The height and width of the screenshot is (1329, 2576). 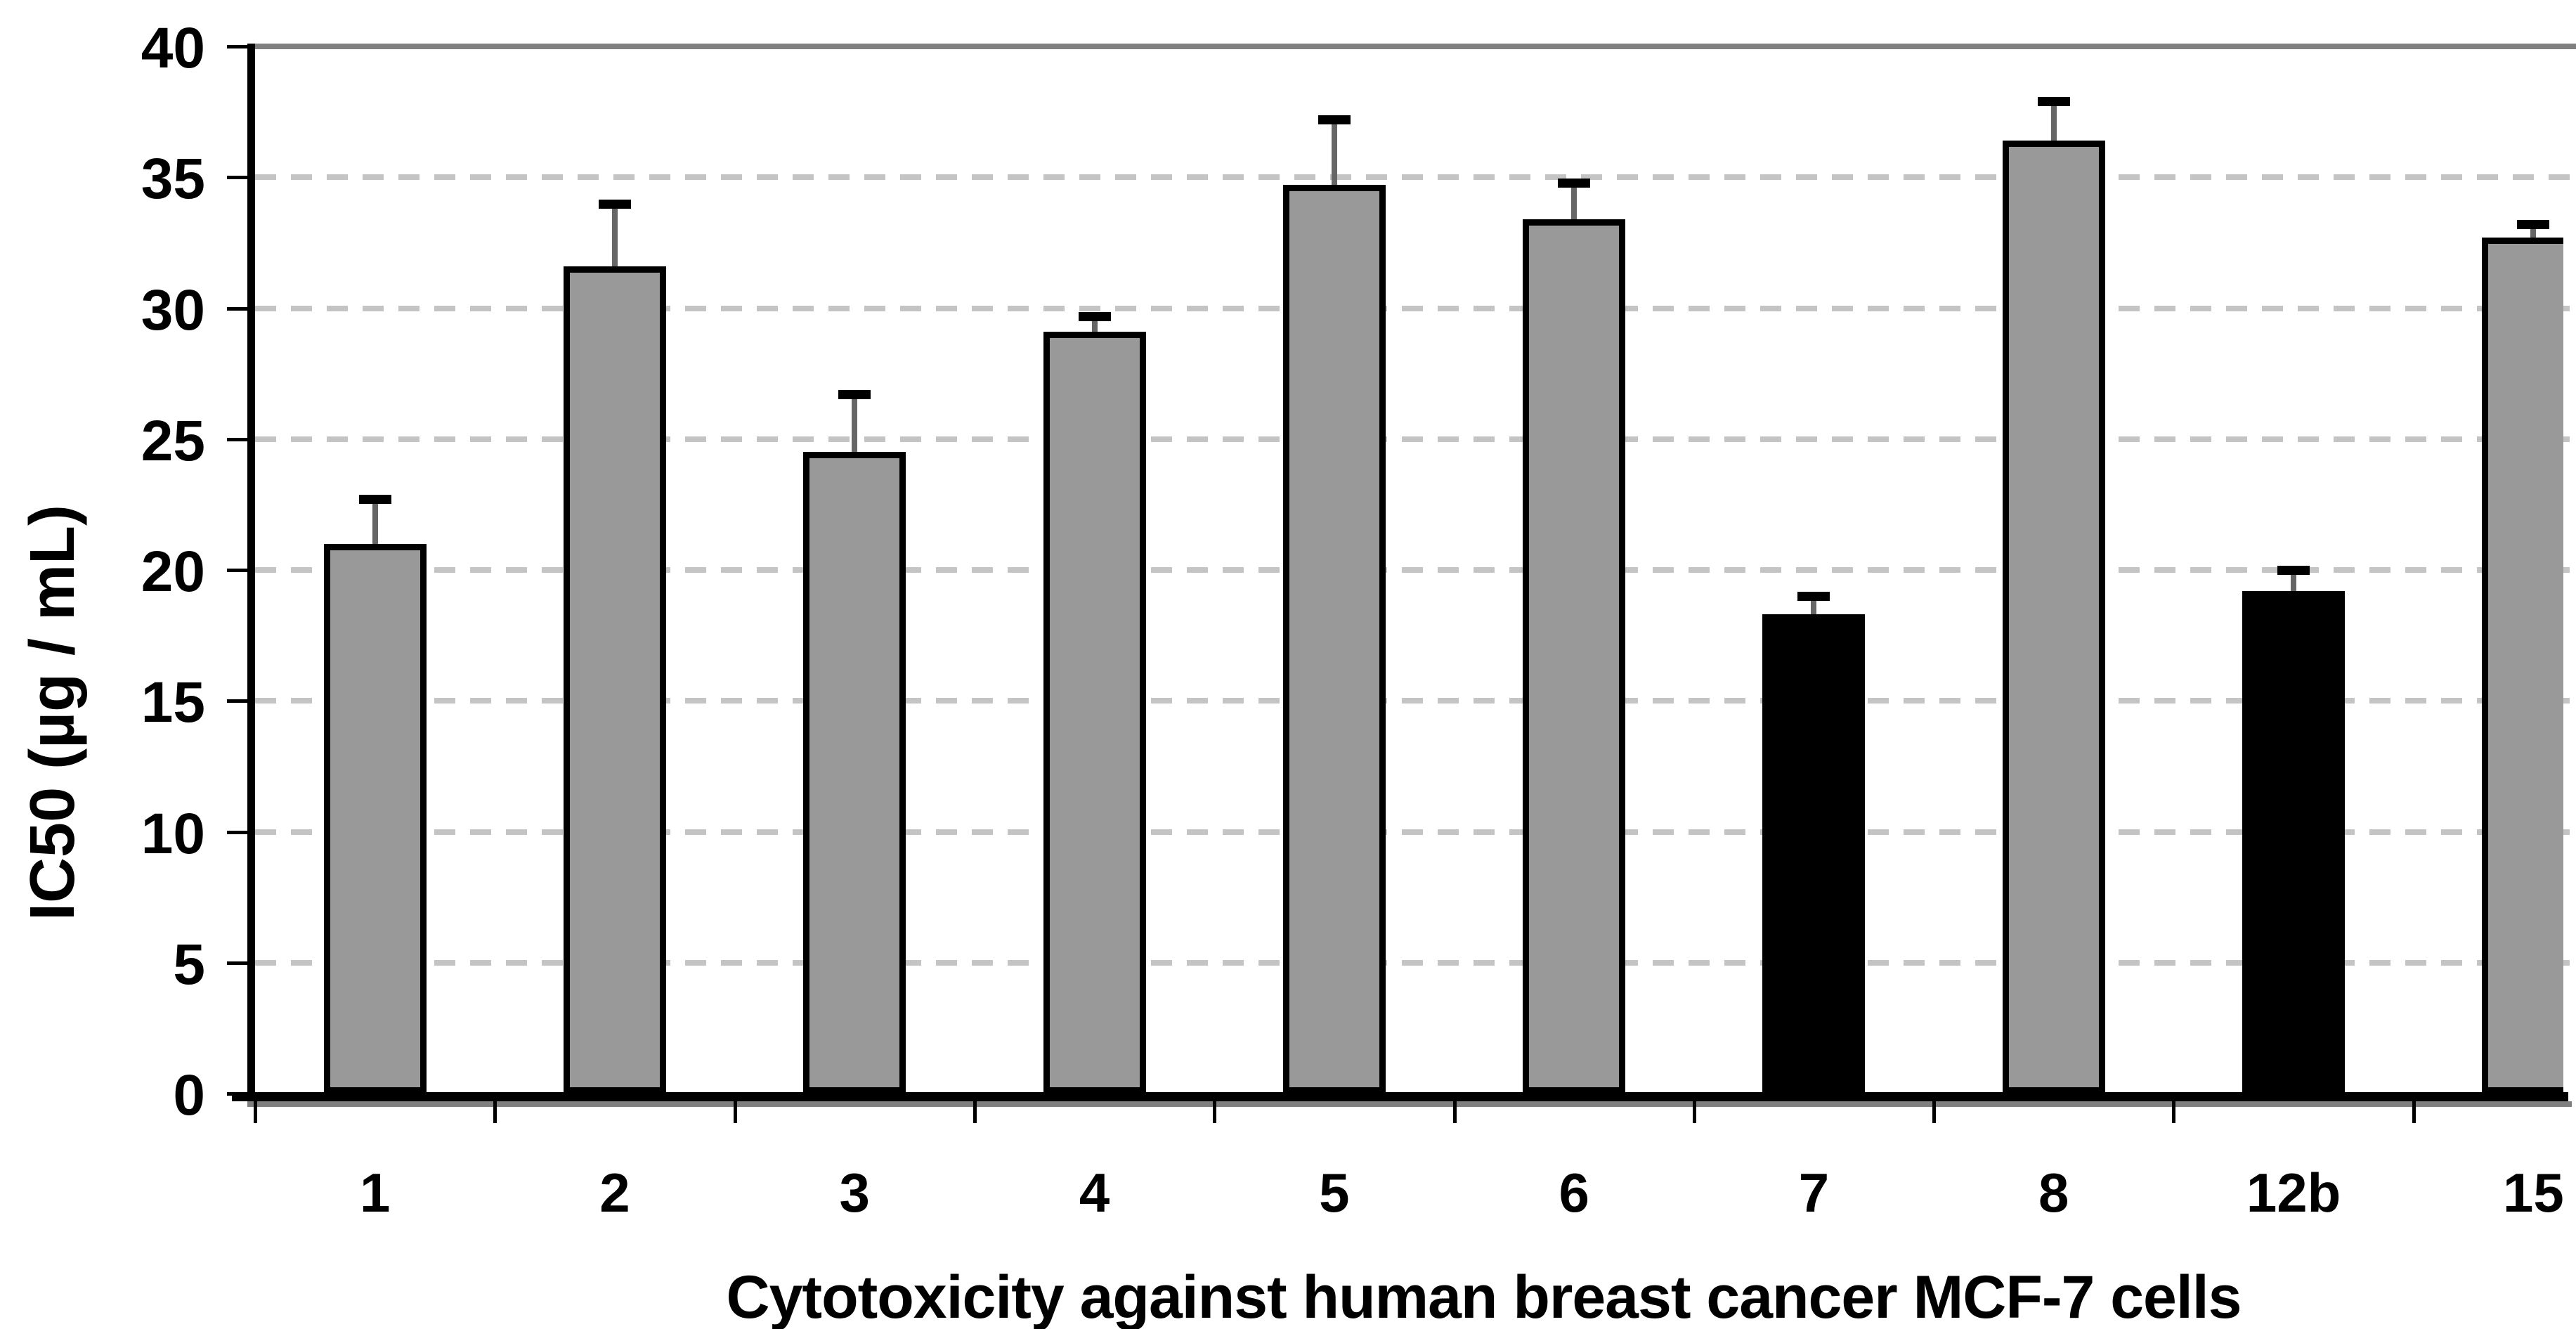 What do you see at coordinates (2294, 580) in the screenshot?
I see `error-whisker-12b` at bounding box center [2294, 580].